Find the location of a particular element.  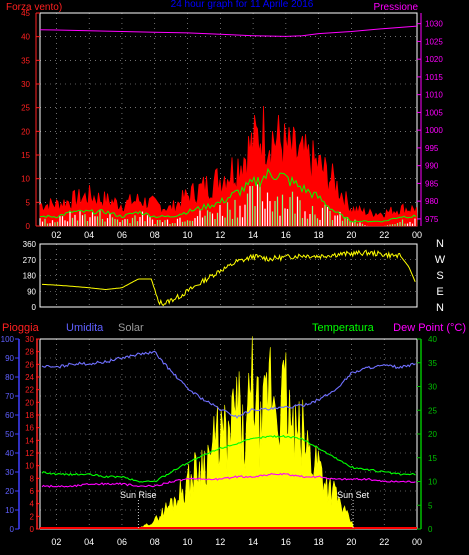

chart-title: 24 hour graph for 11 Aprile 2016 is located at coordinates (242, 5).